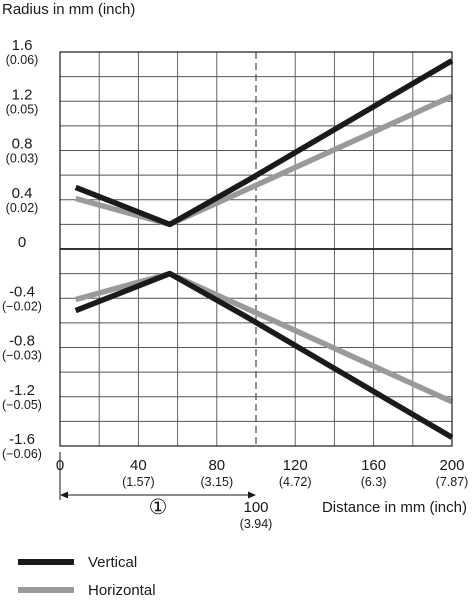 The height and width of the screenshot is (605, 472). I want to click on y-tick-label: 0, so click(22, 242).